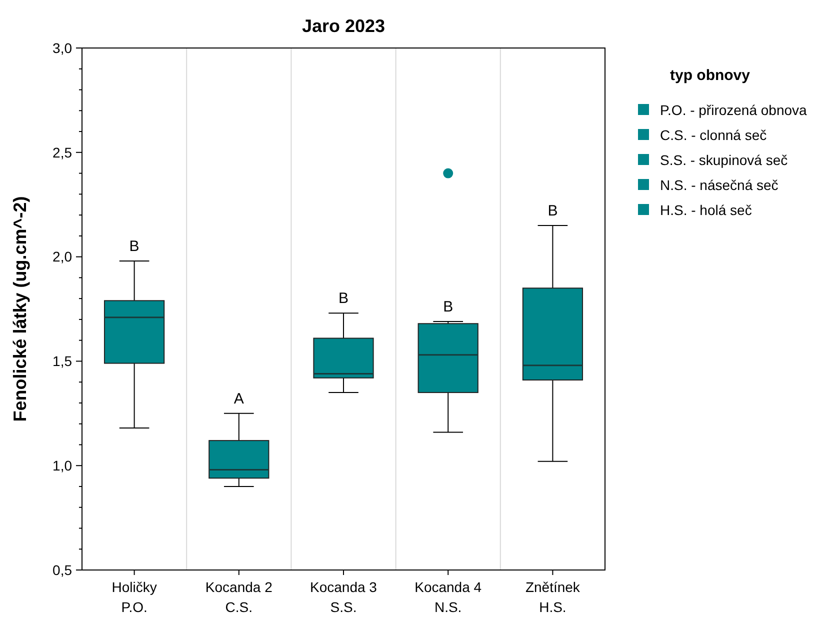 The height and width of the screenshot is (617, 833). I want to click on x-tick-label: Kocanda 3 S.S., so click(344, 597).